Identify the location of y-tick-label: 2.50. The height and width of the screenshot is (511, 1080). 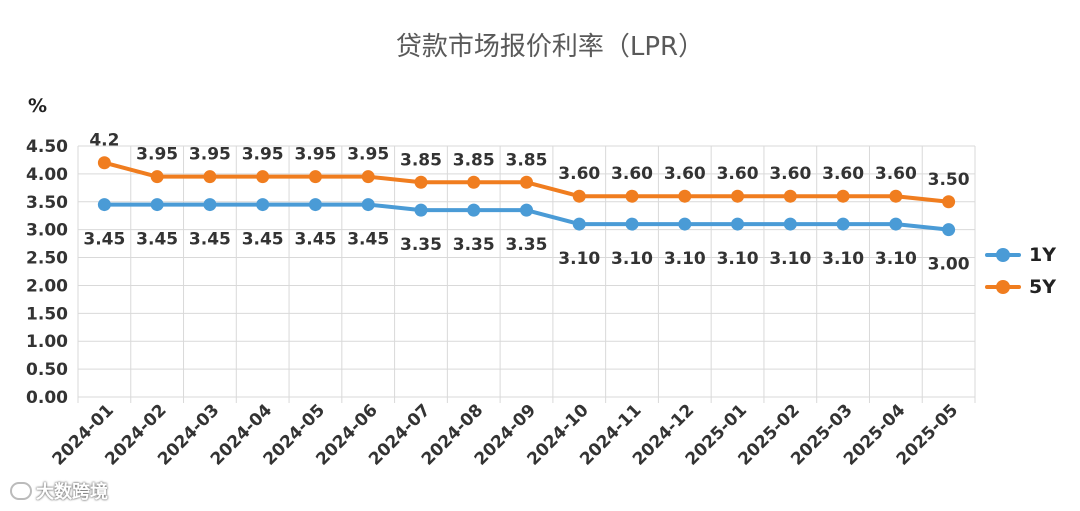
(47, 259).